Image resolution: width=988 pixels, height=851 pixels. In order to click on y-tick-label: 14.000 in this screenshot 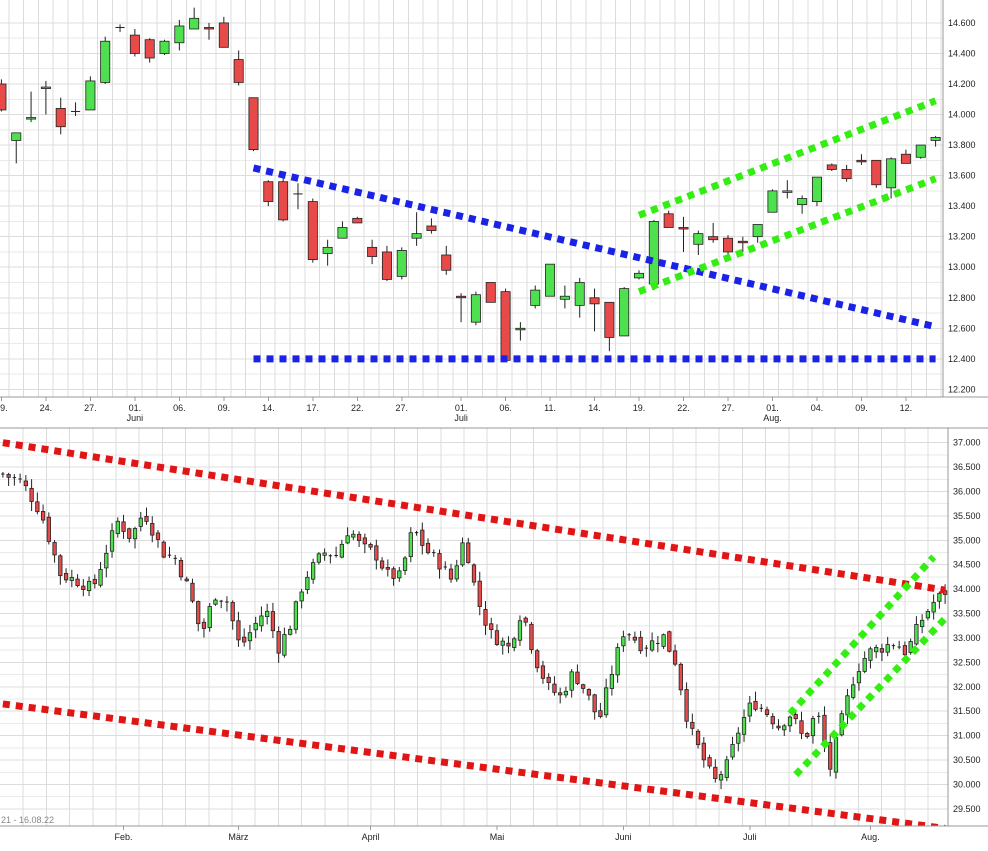, I will do `click(962, 115)`.